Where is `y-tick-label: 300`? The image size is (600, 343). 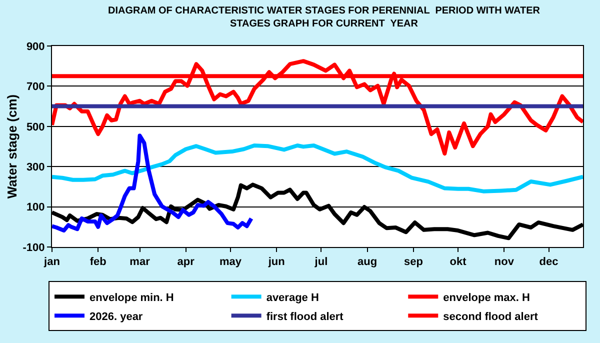
y-tick-label: 300 is located at coordinates (35, 167).